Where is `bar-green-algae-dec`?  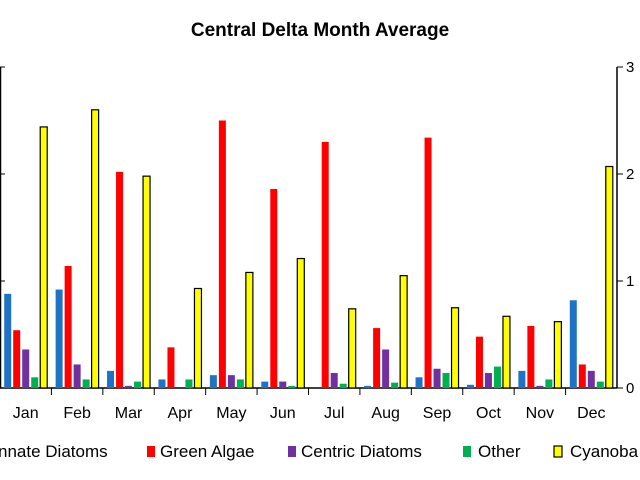
bar-green-algae-dec is located at coordinates (582, 376).